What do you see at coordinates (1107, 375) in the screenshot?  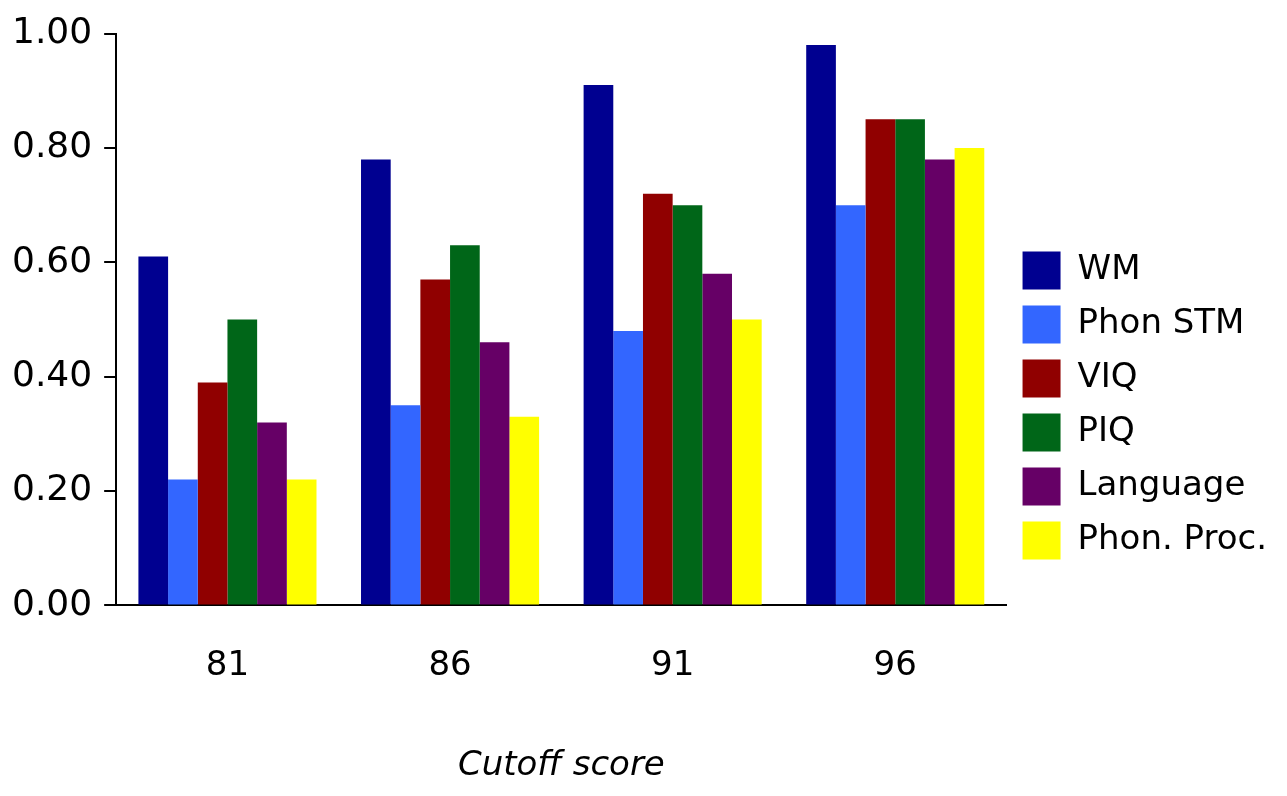 I see `legend-label: VIQ` at bounding box center [1107, 375].